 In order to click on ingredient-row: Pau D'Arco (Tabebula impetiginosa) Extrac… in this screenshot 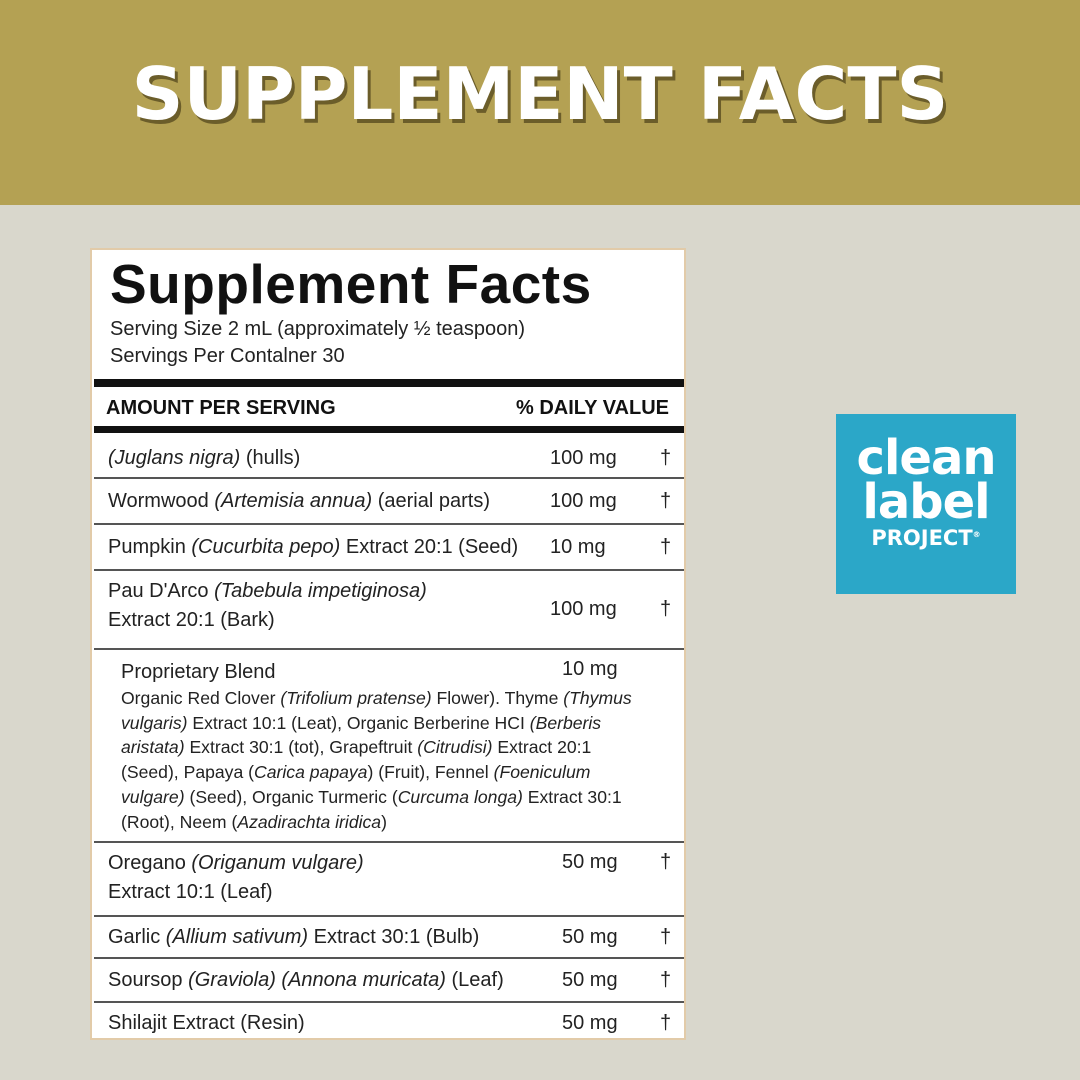, I will do `click(389, 610)`.